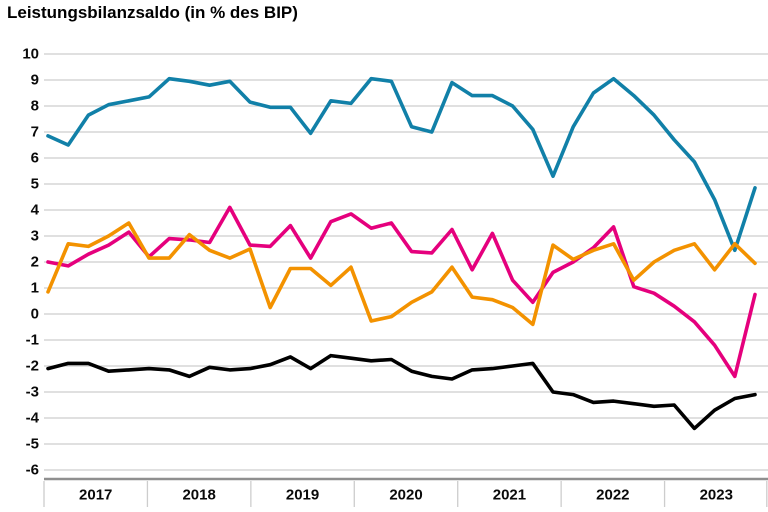 The image size is (768, 512). Describe the element at coordinates (152, 12) in the screenshot. I see `chart-title: Leistungsbilanzsaldo (in % des BIP)` at that location.